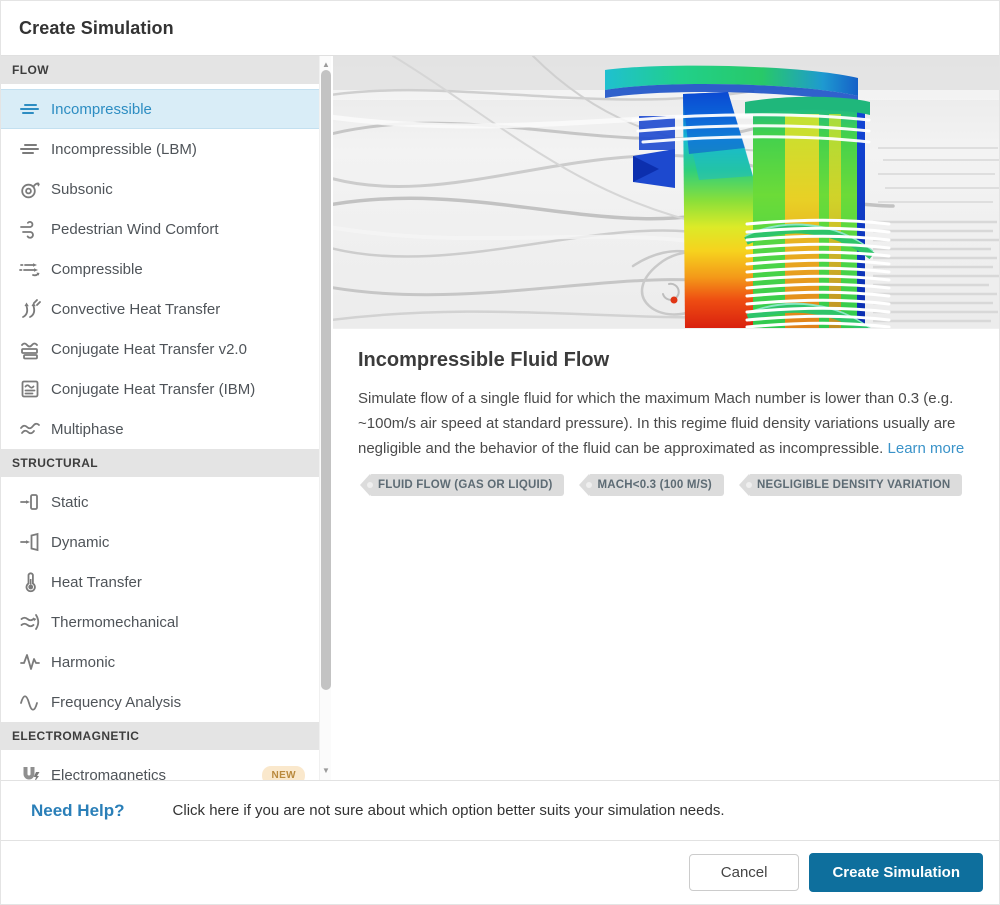 This screenshot has width=1000, height=905. Describe the element at coordinates (30, 229) in the screenshot. I see `wind-icon` at that location.